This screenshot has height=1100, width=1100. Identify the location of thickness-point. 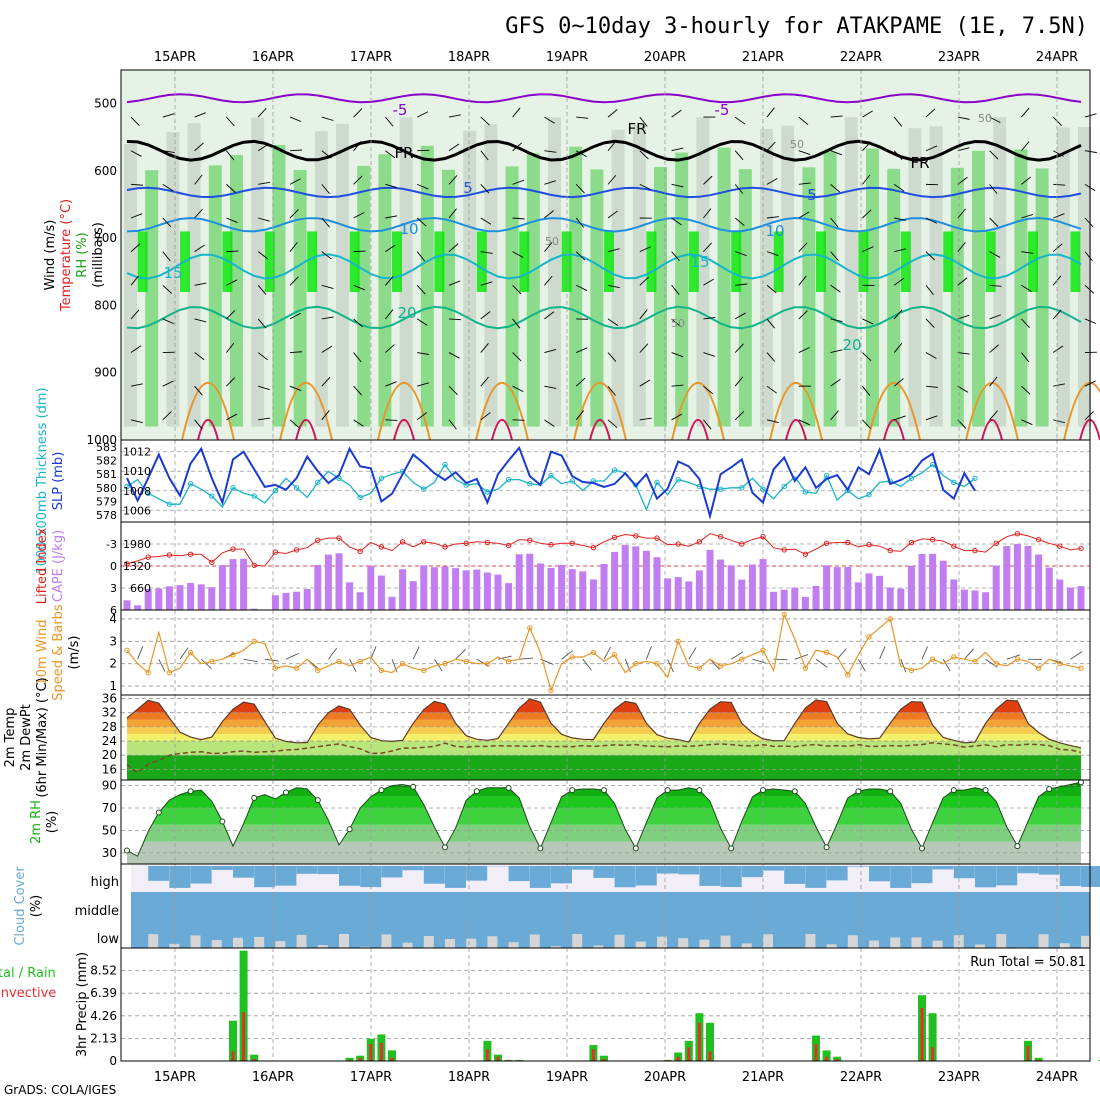
(869, 494).